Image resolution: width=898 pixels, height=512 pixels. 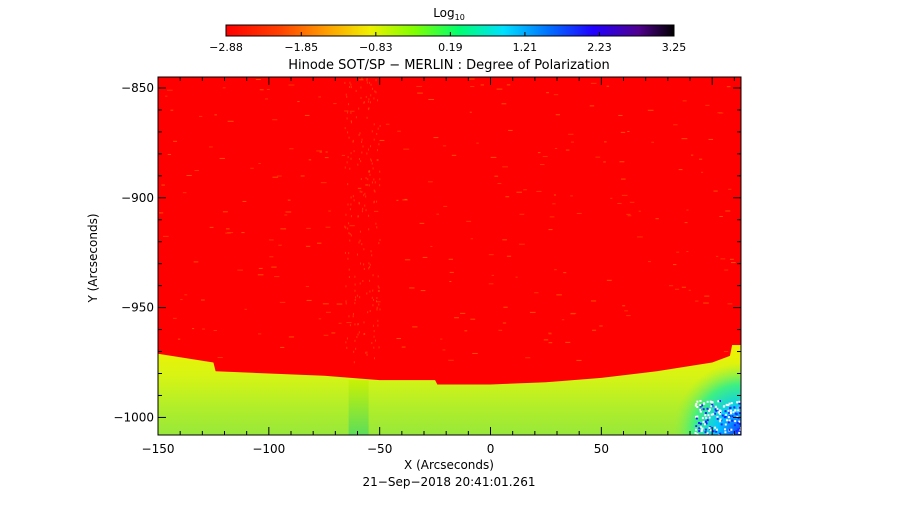 What do you see at coordinates (93, 258) in the screenshot?
I see `y-axis-label: Y (Arcseconds)` at bounding box center [93, 258].